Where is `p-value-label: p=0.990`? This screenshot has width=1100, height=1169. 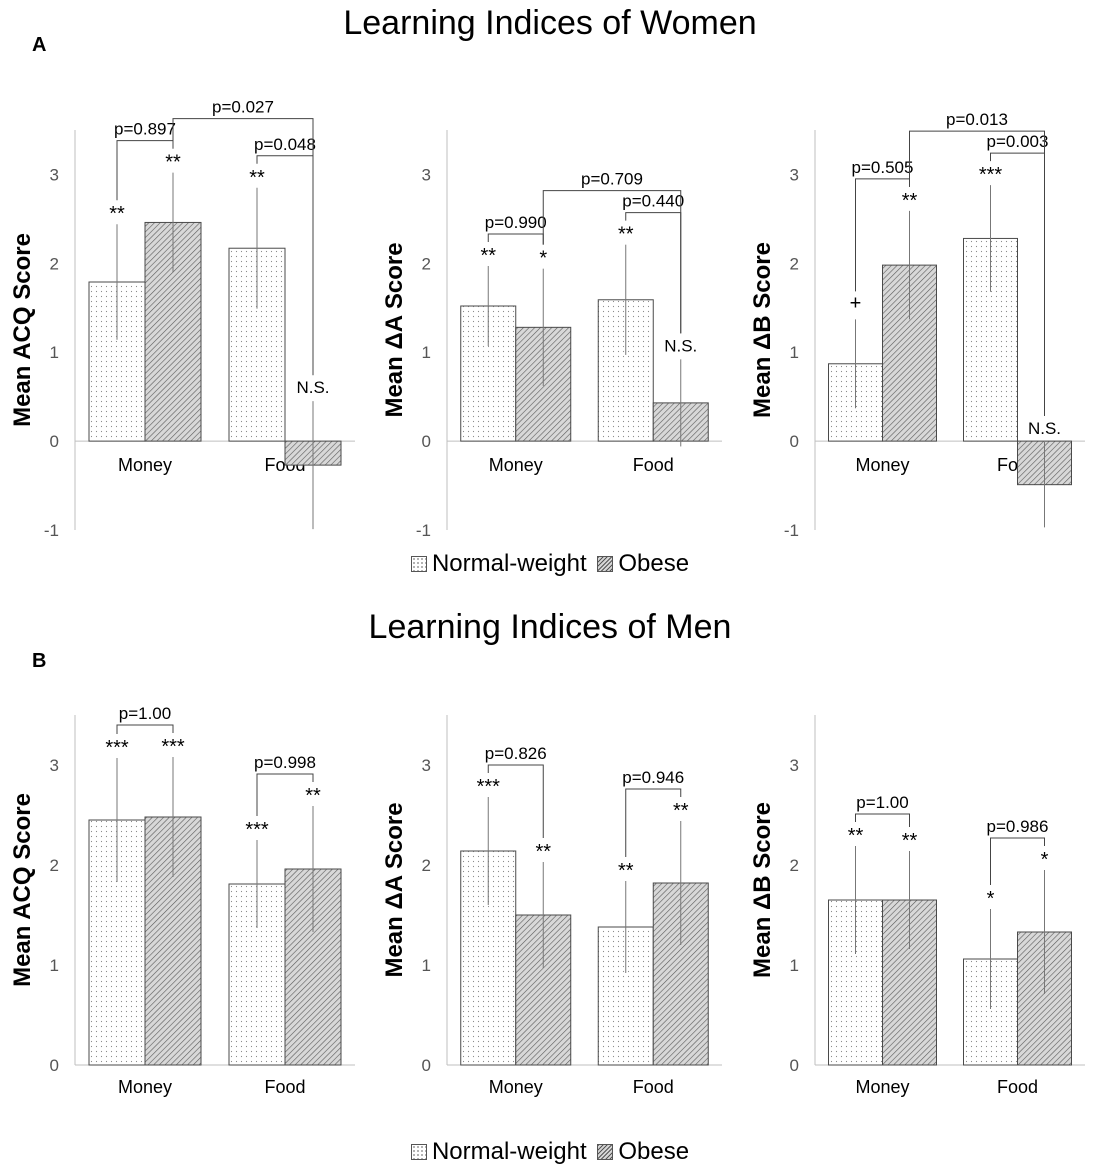
p-value-label: p=0.990 is located at coordinates (516, 222).